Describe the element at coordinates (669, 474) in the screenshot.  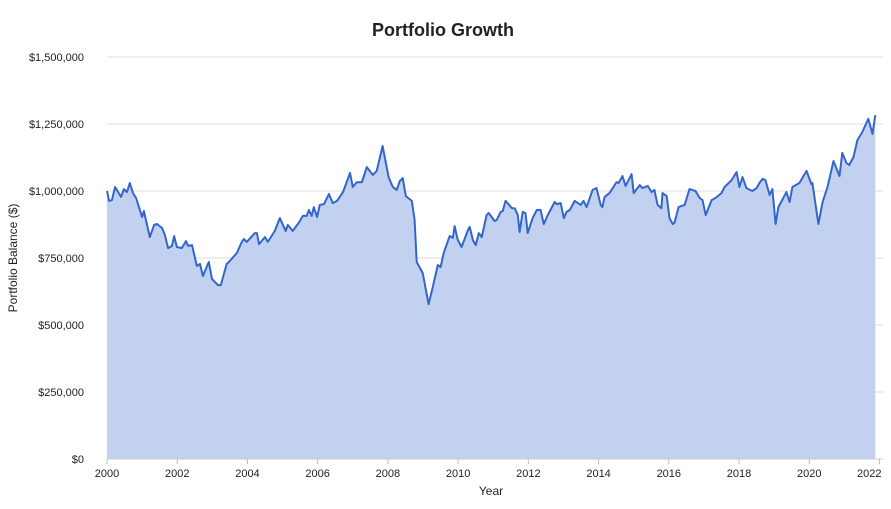
I see `x-tick-label: 2016` at that location.